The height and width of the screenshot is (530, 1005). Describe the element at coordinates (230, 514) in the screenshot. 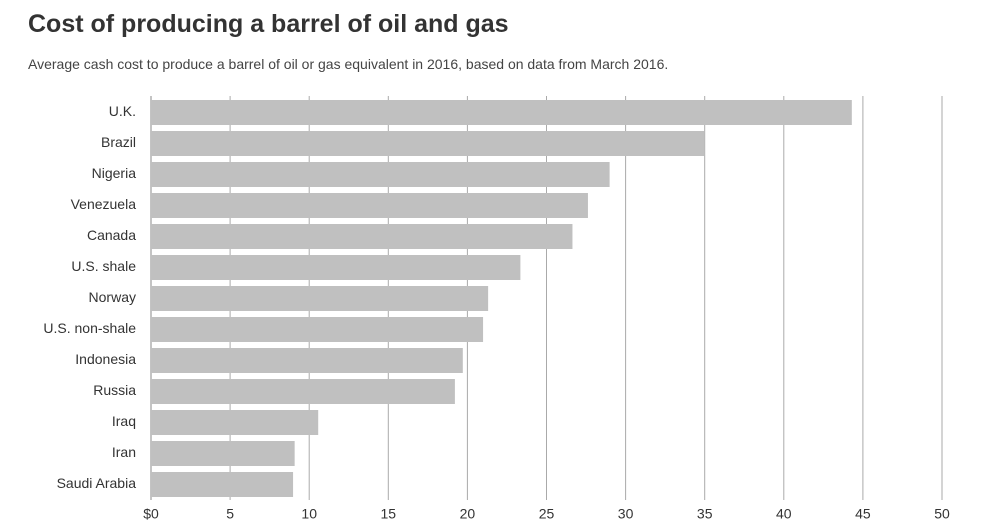

I see `x-tick-label: 5` at that location.